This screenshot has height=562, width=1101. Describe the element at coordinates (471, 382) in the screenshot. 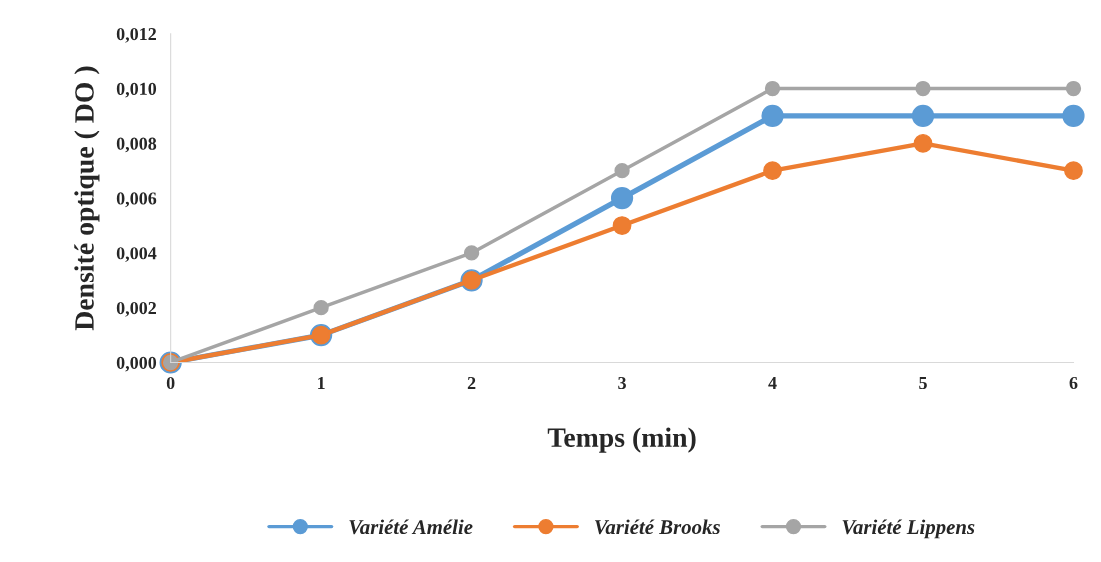

I see `x-tick-label: 2` at that location.